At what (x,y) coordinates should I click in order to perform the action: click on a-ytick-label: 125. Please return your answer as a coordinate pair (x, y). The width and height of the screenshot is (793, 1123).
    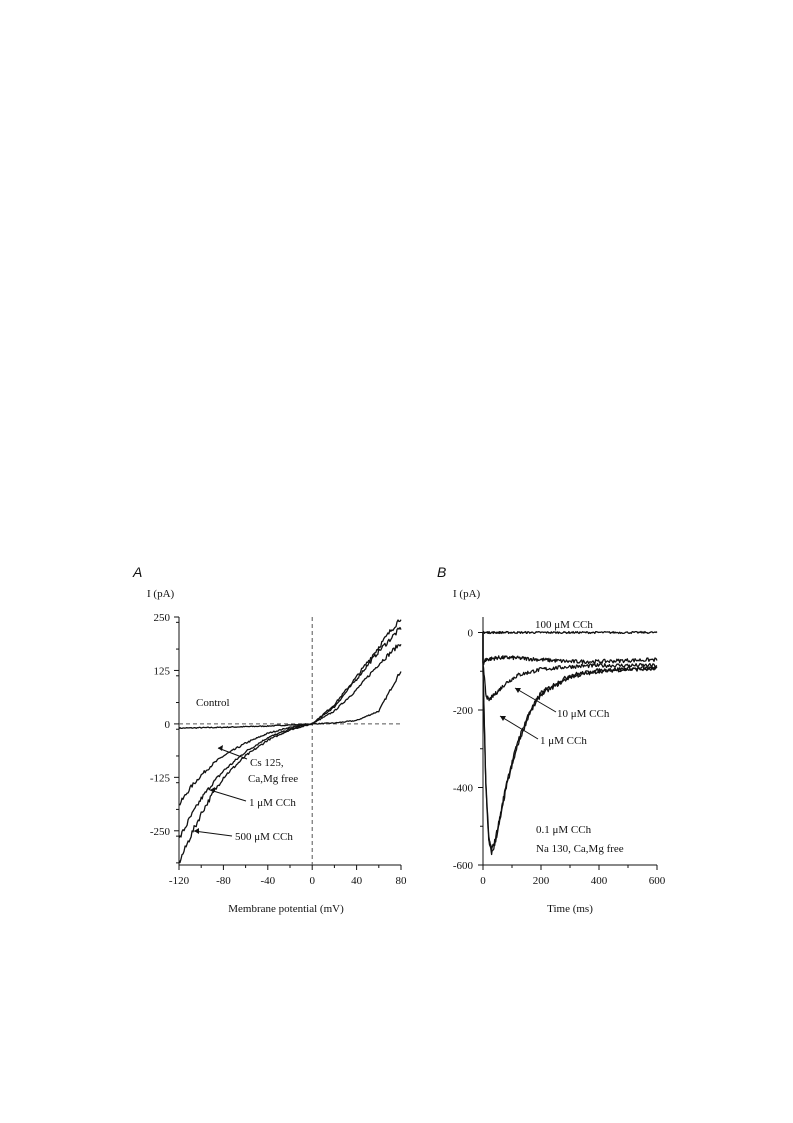
    Looking at the image, I should click on (162, 671).